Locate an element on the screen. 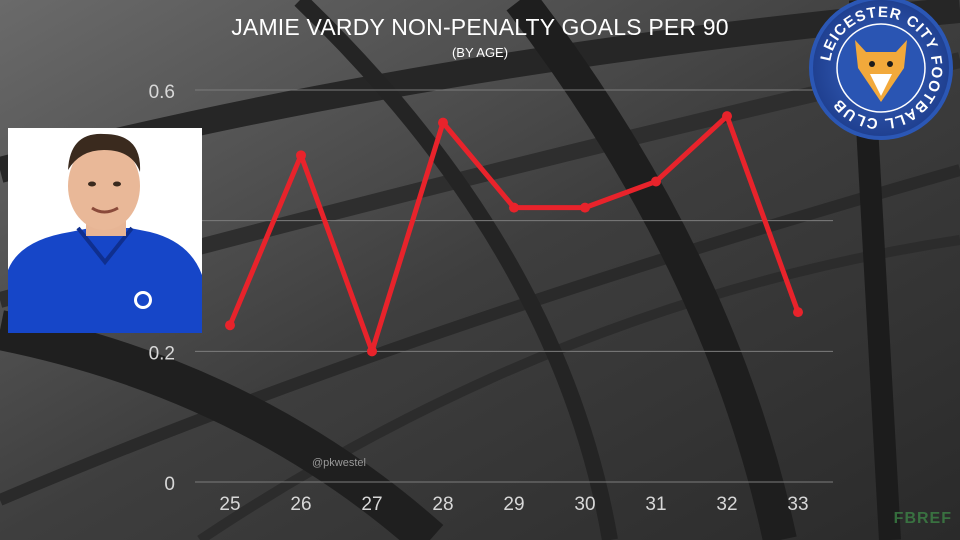  x-tick-label: 32 is located at coordinates (726, 504).